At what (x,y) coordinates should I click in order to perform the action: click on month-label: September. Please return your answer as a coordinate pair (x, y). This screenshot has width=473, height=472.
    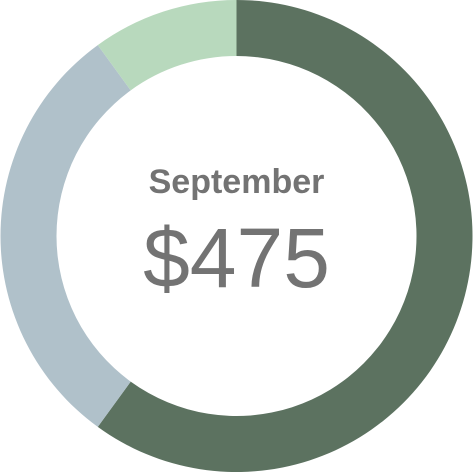
    Looking at the image, I should click on (236, 182).